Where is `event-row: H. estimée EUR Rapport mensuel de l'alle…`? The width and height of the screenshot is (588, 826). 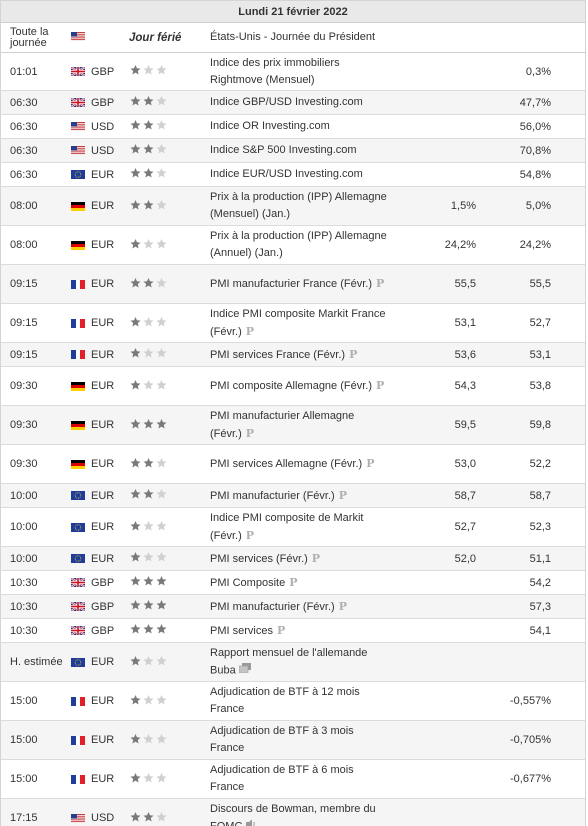 event-row: H. estimée EUR Rapport mensuel de l'alle… is located at coordinates (293, 662).